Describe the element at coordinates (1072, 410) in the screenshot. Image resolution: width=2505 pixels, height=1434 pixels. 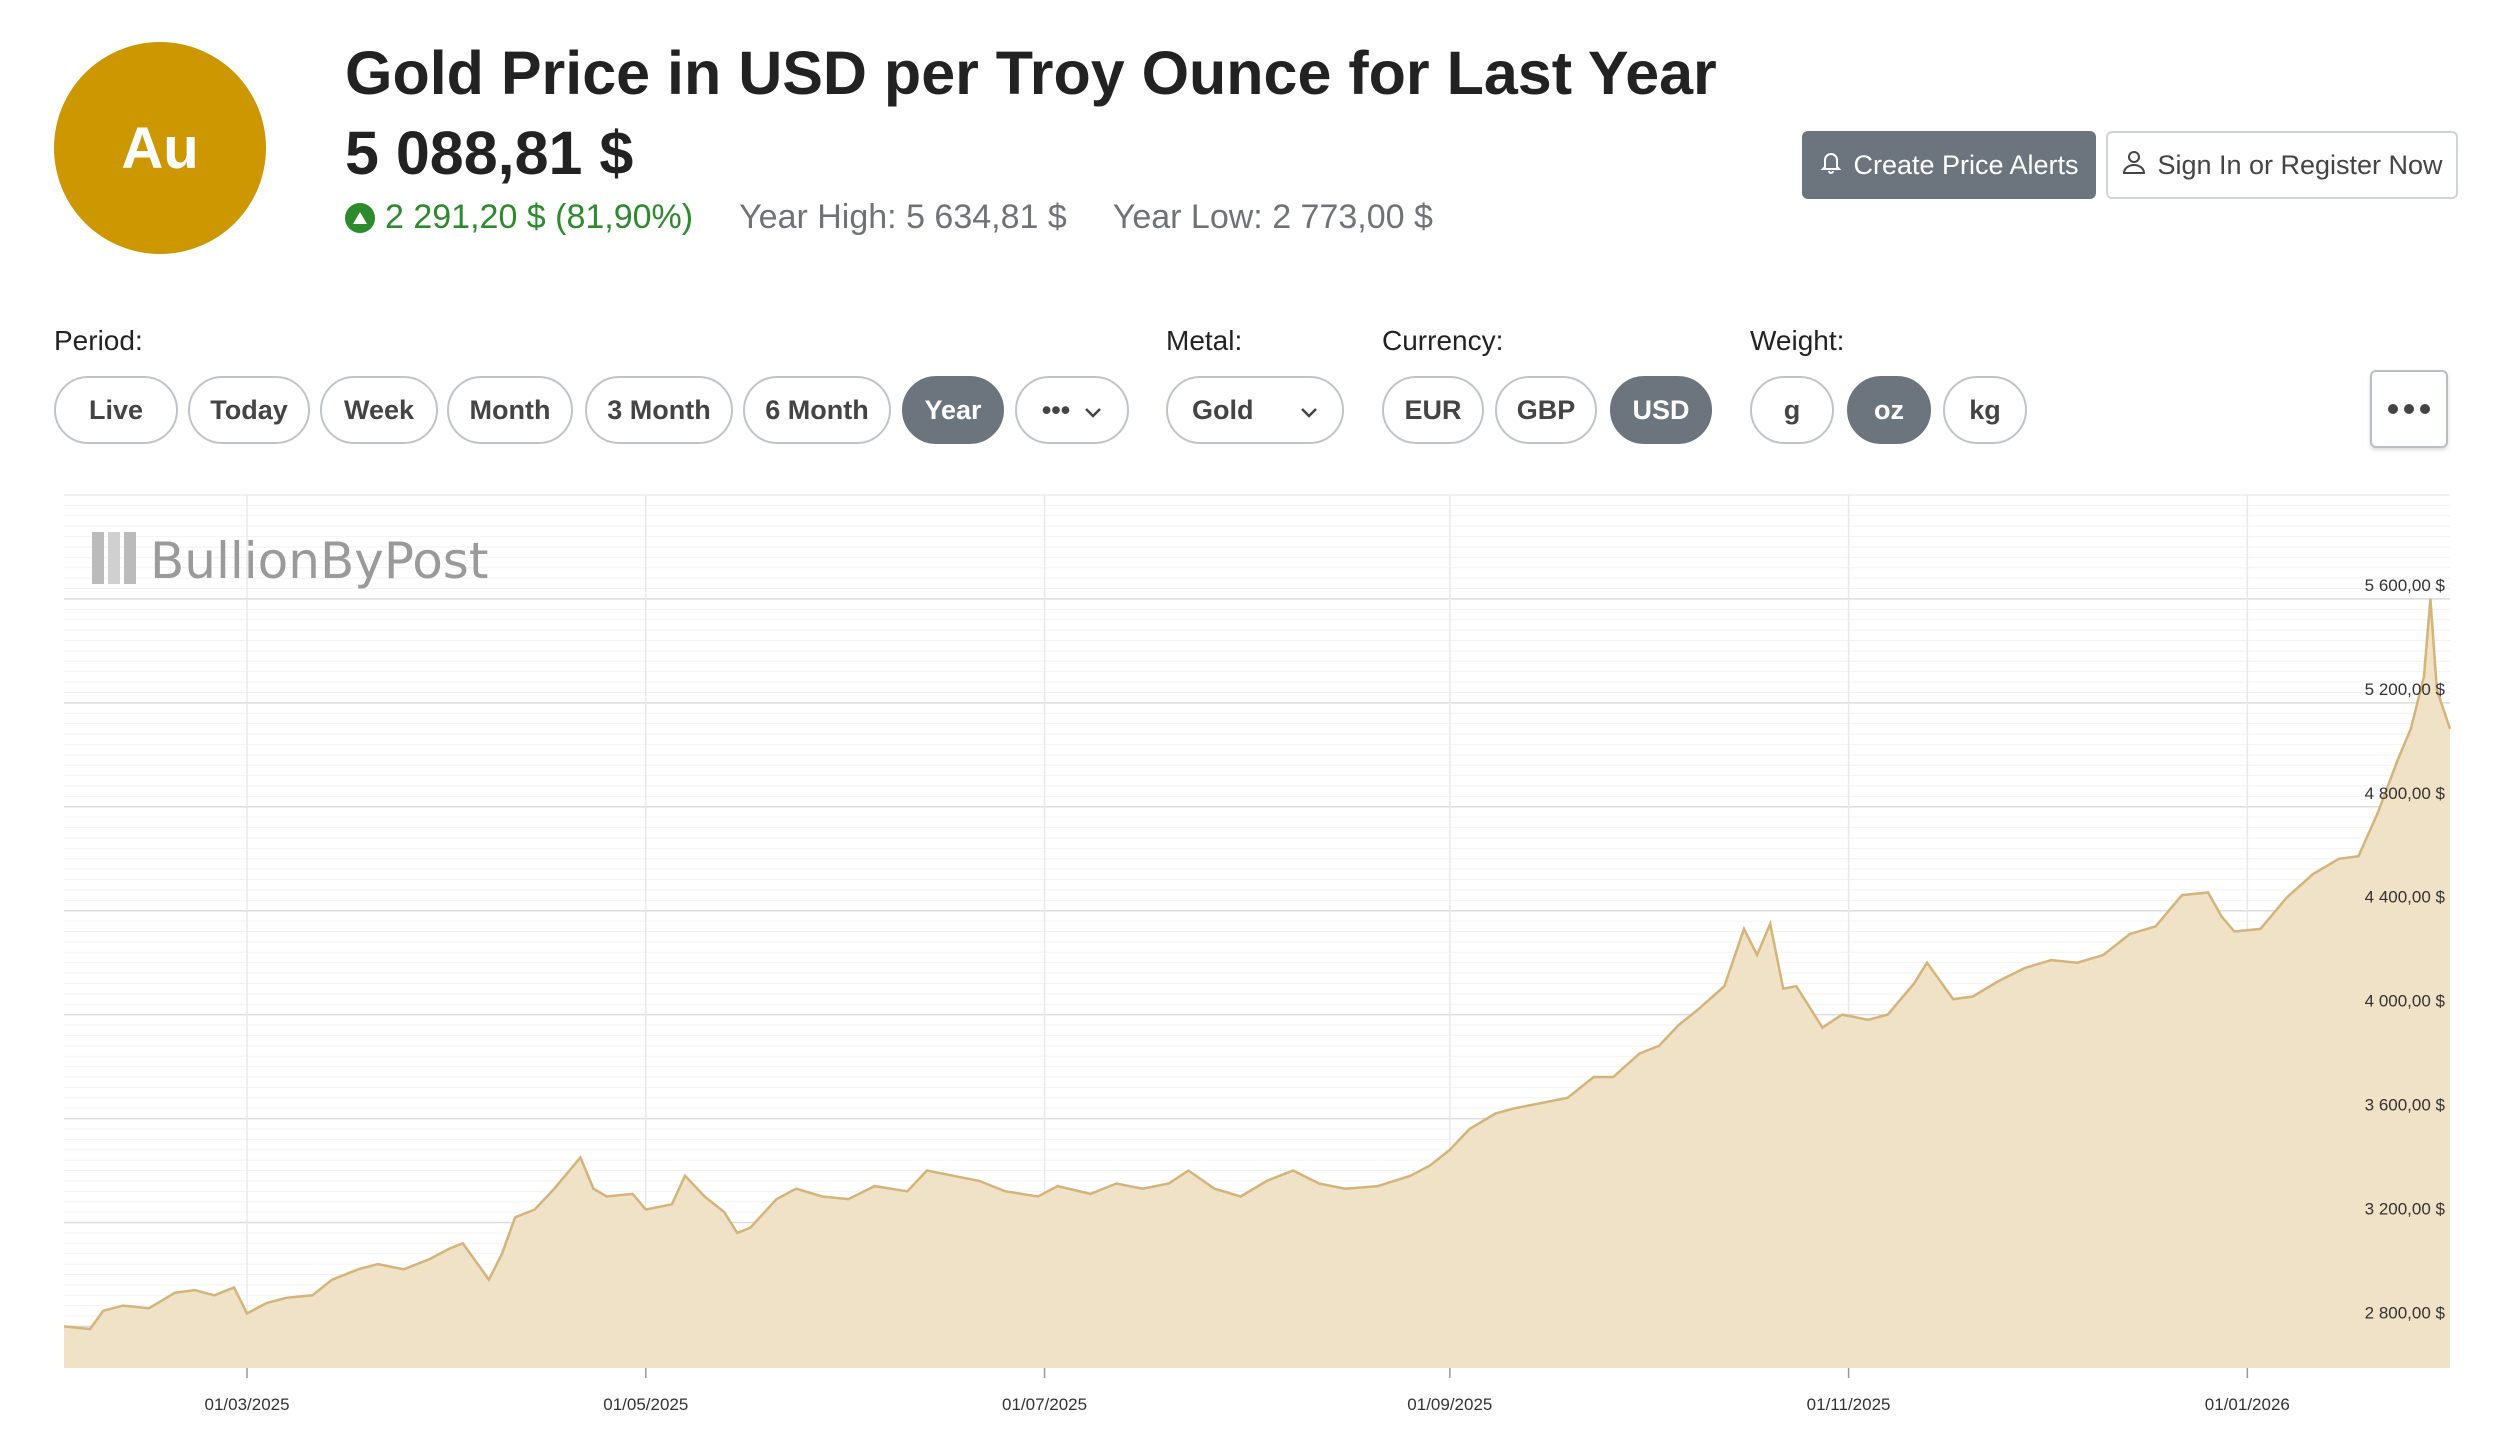
I see `period-more-dropdown: •••` at that location.